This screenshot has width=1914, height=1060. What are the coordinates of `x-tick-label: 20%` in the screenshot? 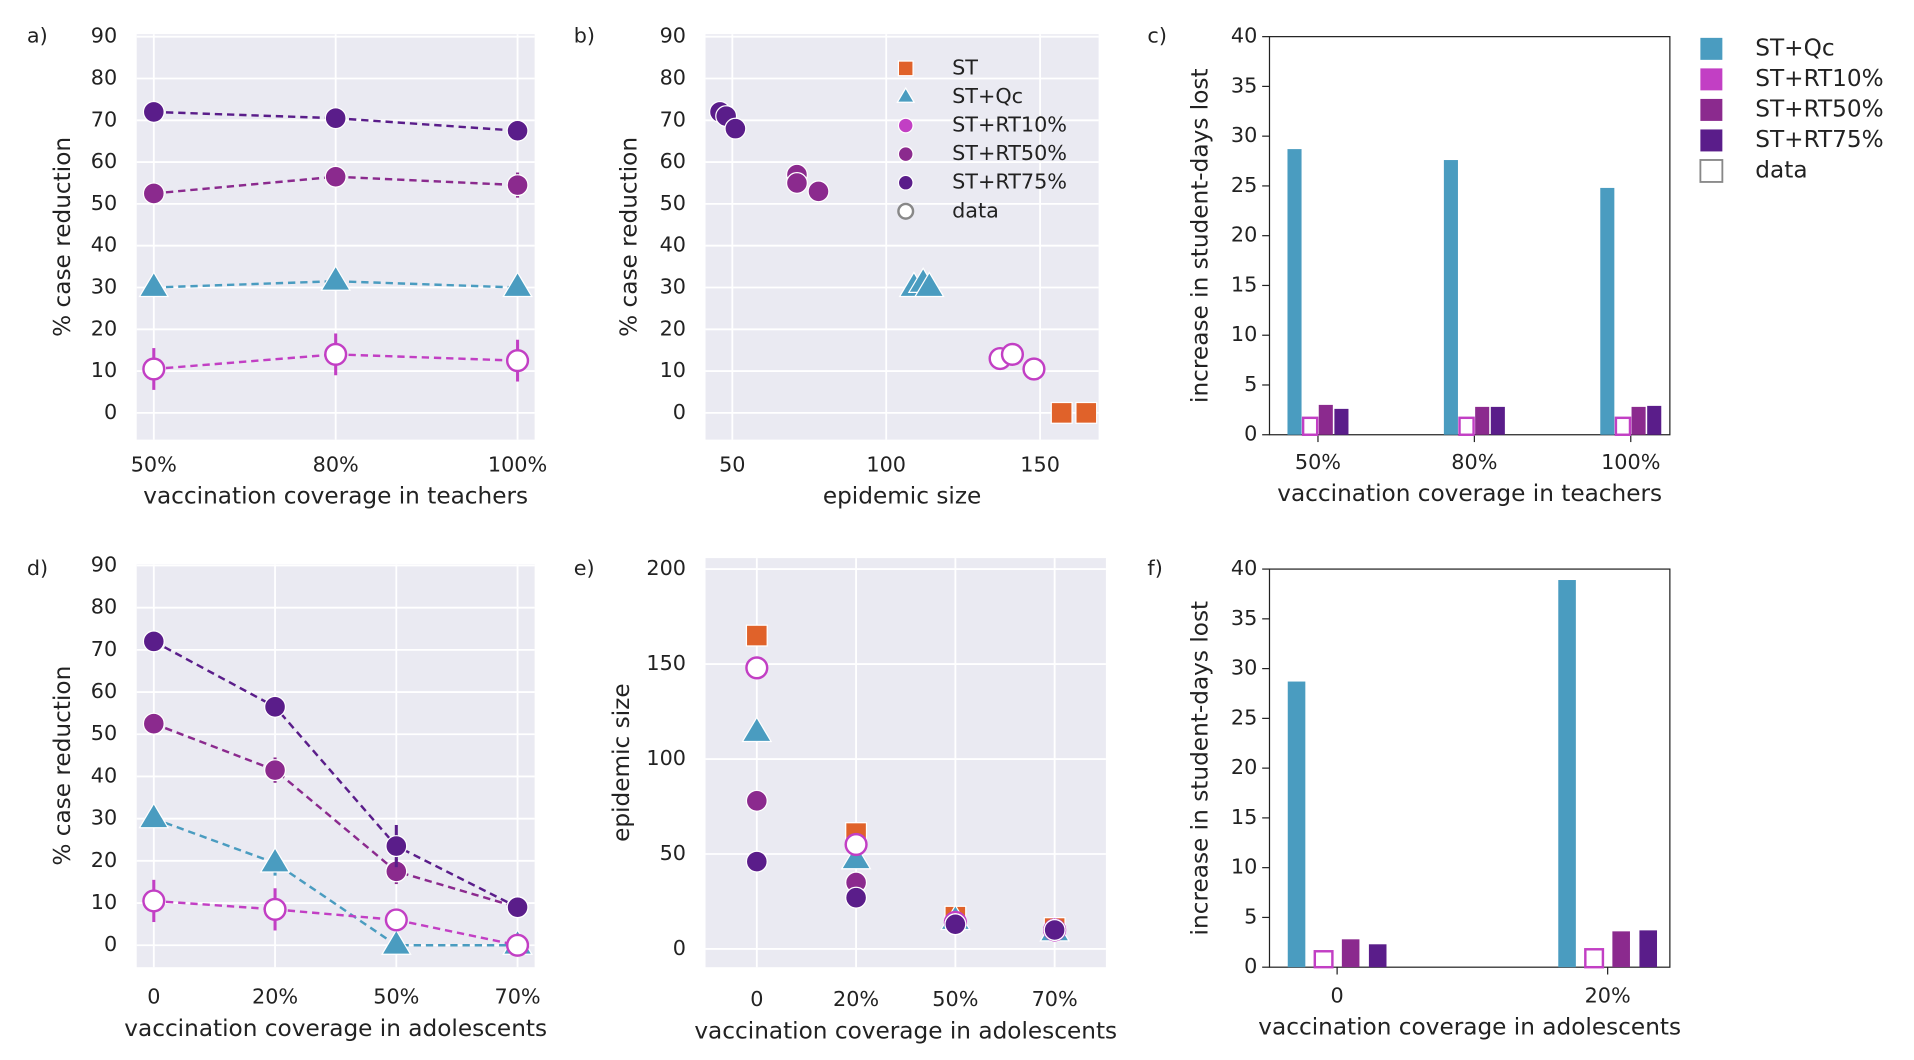 It's located at (856, 999).